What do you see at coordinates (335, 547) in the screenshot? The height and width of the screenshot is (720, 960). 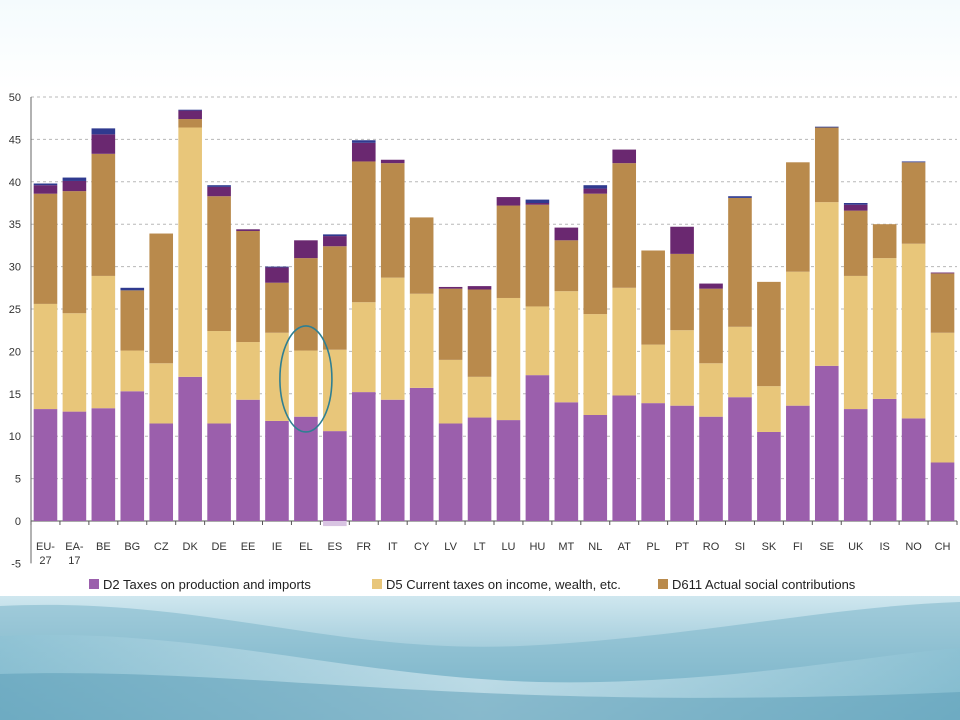 I see `x-tick-label: ES` at bounding box center [335, 547].